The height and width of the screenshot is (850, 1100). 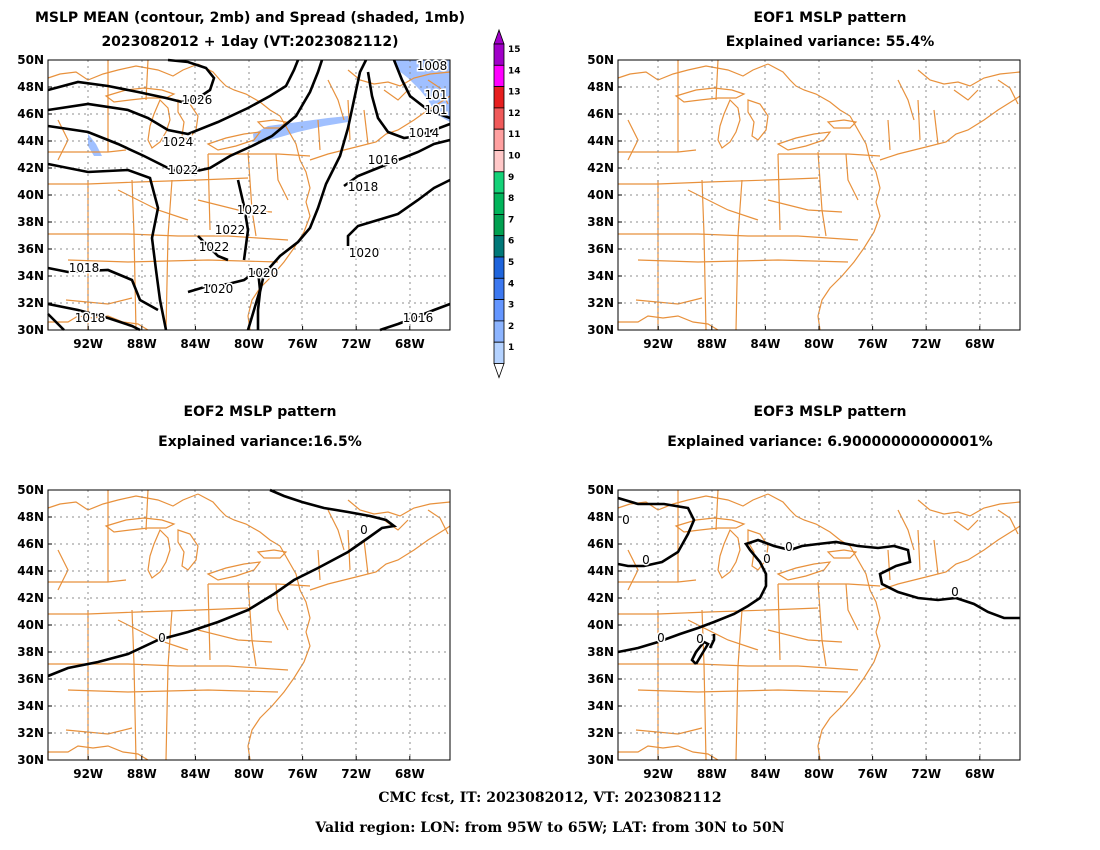 I want to click on panel-title-eof3-line2: Explained variance: 6.90000000000001%, so click(x=830, y=442).